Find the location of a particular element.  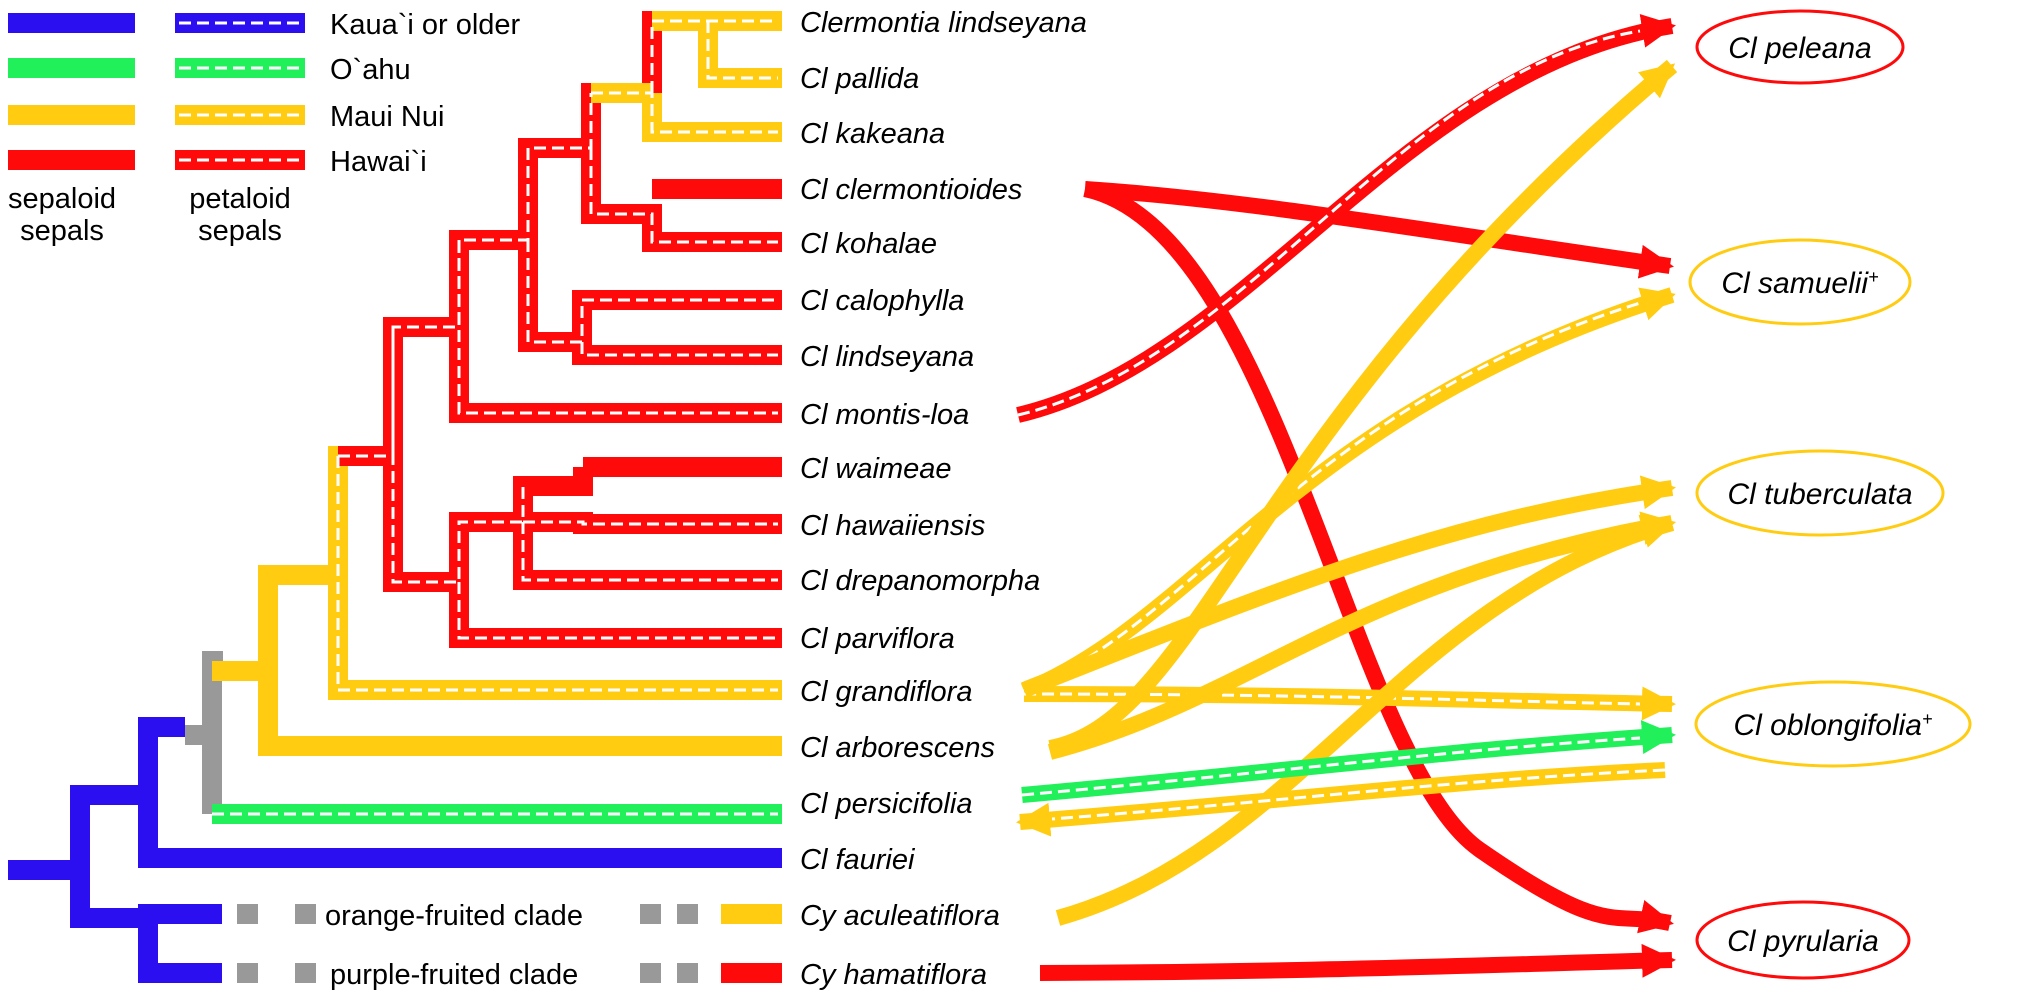

taxon-label: Cy hamatiflora is located at coordinates (893, 975).